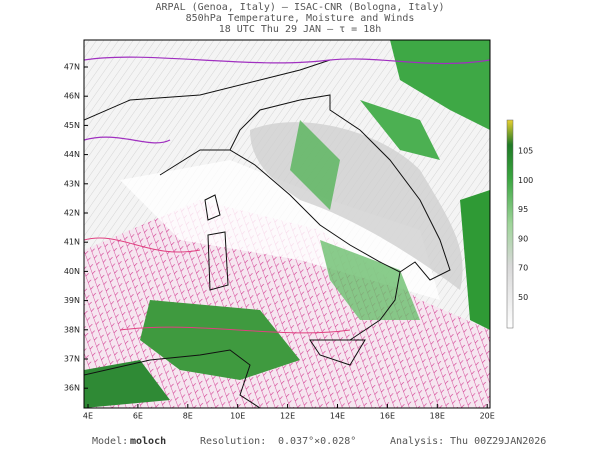 This screenshot has height=450, width=600. What do you see at coordinates (487, 416) in the screenshot?
I see `lon-label: 20E` at bounding box center [487, 416].